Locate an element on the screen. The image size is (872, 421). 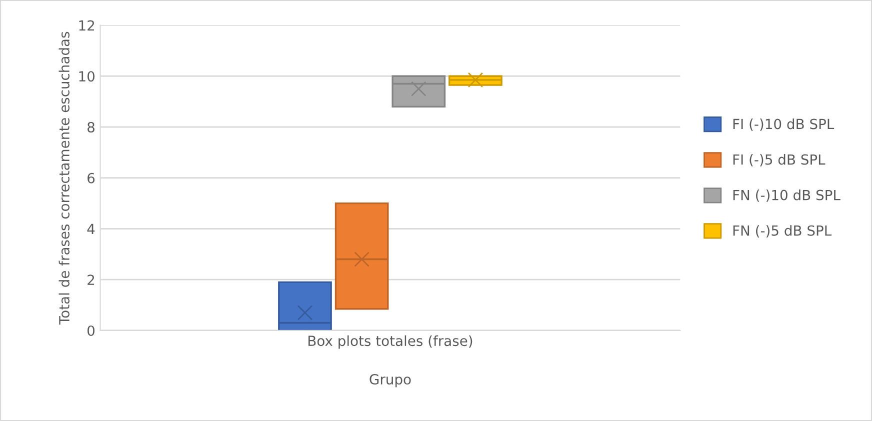
legend-label: FN (-)5 dB SPL is located at coordinates (782, 231).